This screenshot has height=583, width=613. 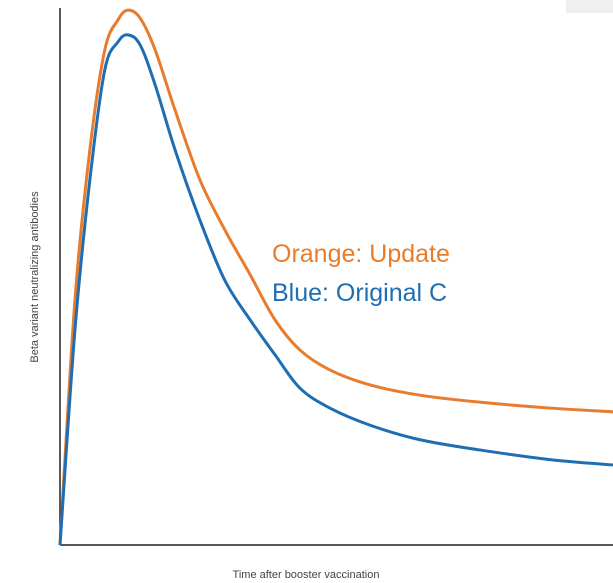 I want to click on y-axis-title: Beta variant neutralizing antibodies, so click(x=35, y=277).